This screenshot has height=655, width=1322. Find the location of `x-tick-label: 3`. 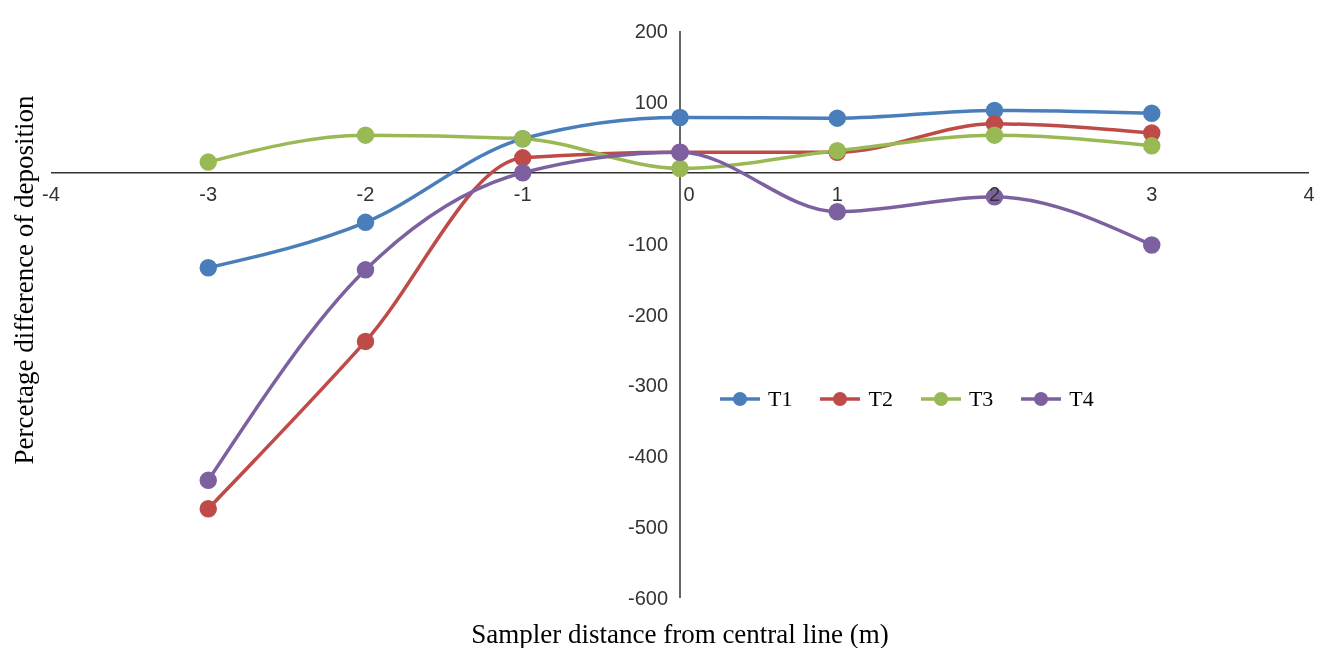

x-tick-label: 3 is located at coordinates (1152, 193).